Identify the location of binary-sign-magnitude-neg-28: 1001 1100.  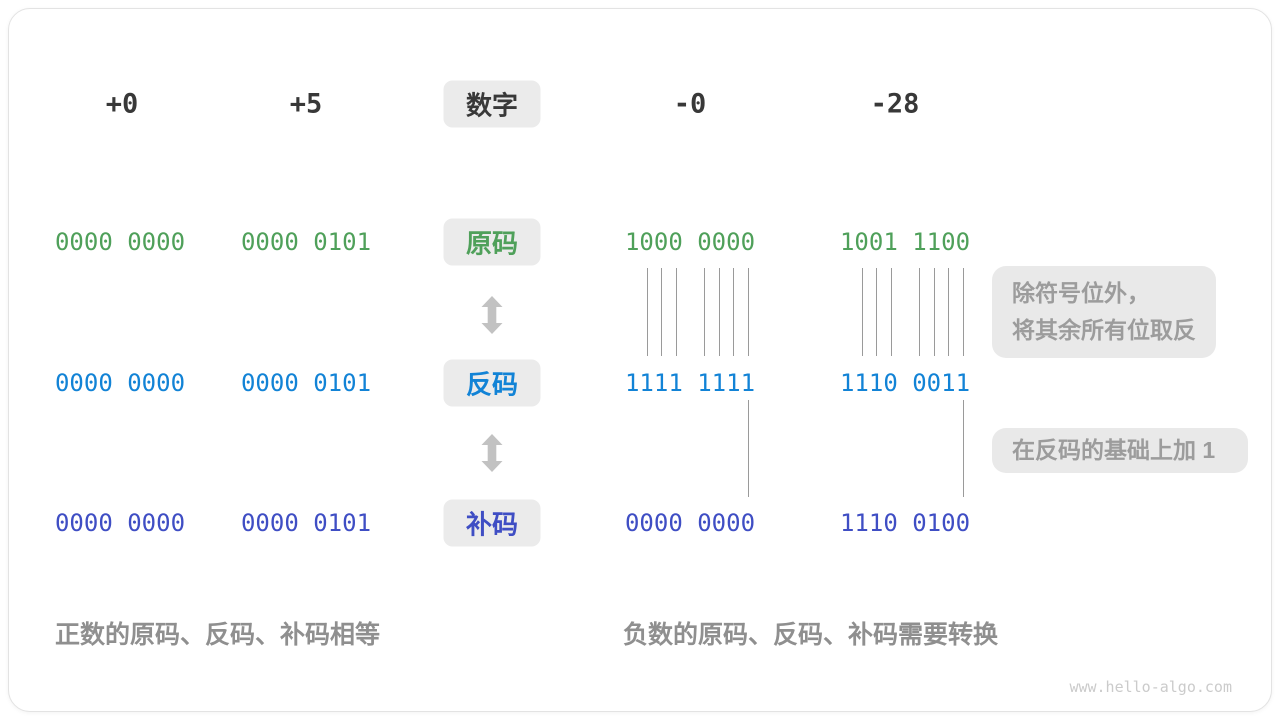
(905, 242).